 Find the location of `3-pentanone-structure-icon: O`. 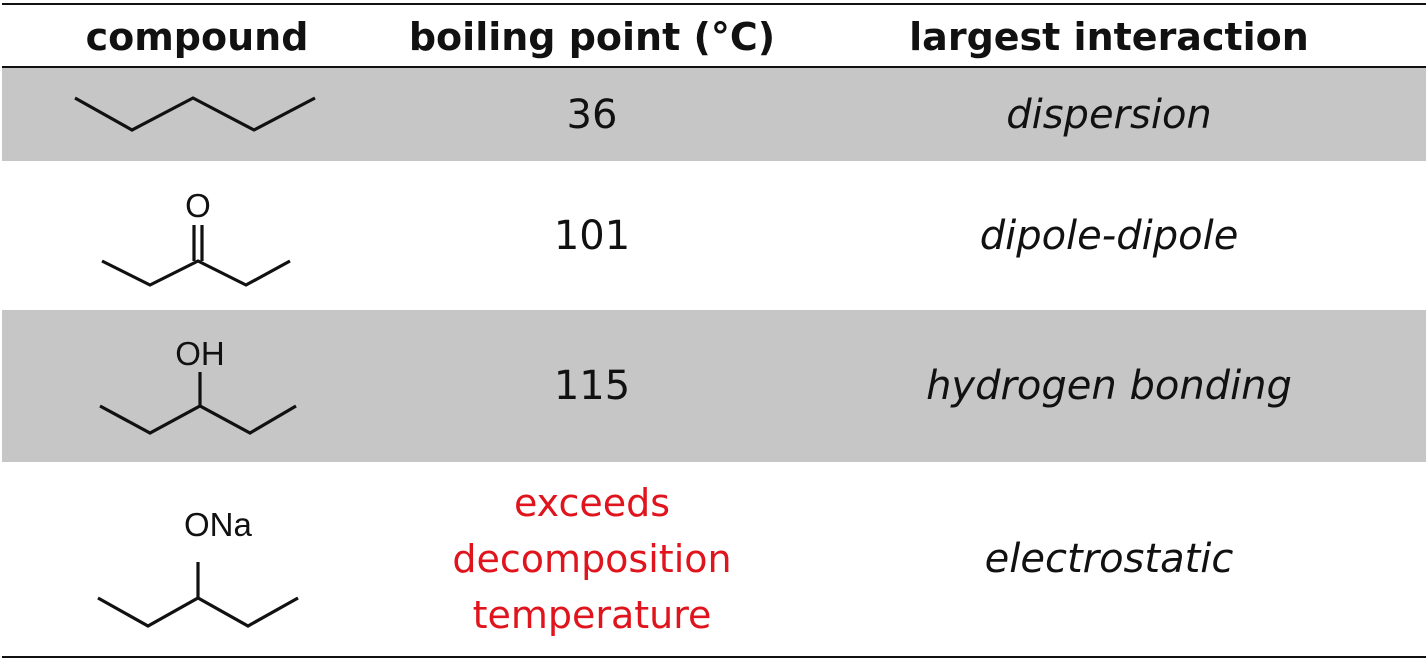

3-pentanone-structure-icon: O is located at coordinates (196, 237).